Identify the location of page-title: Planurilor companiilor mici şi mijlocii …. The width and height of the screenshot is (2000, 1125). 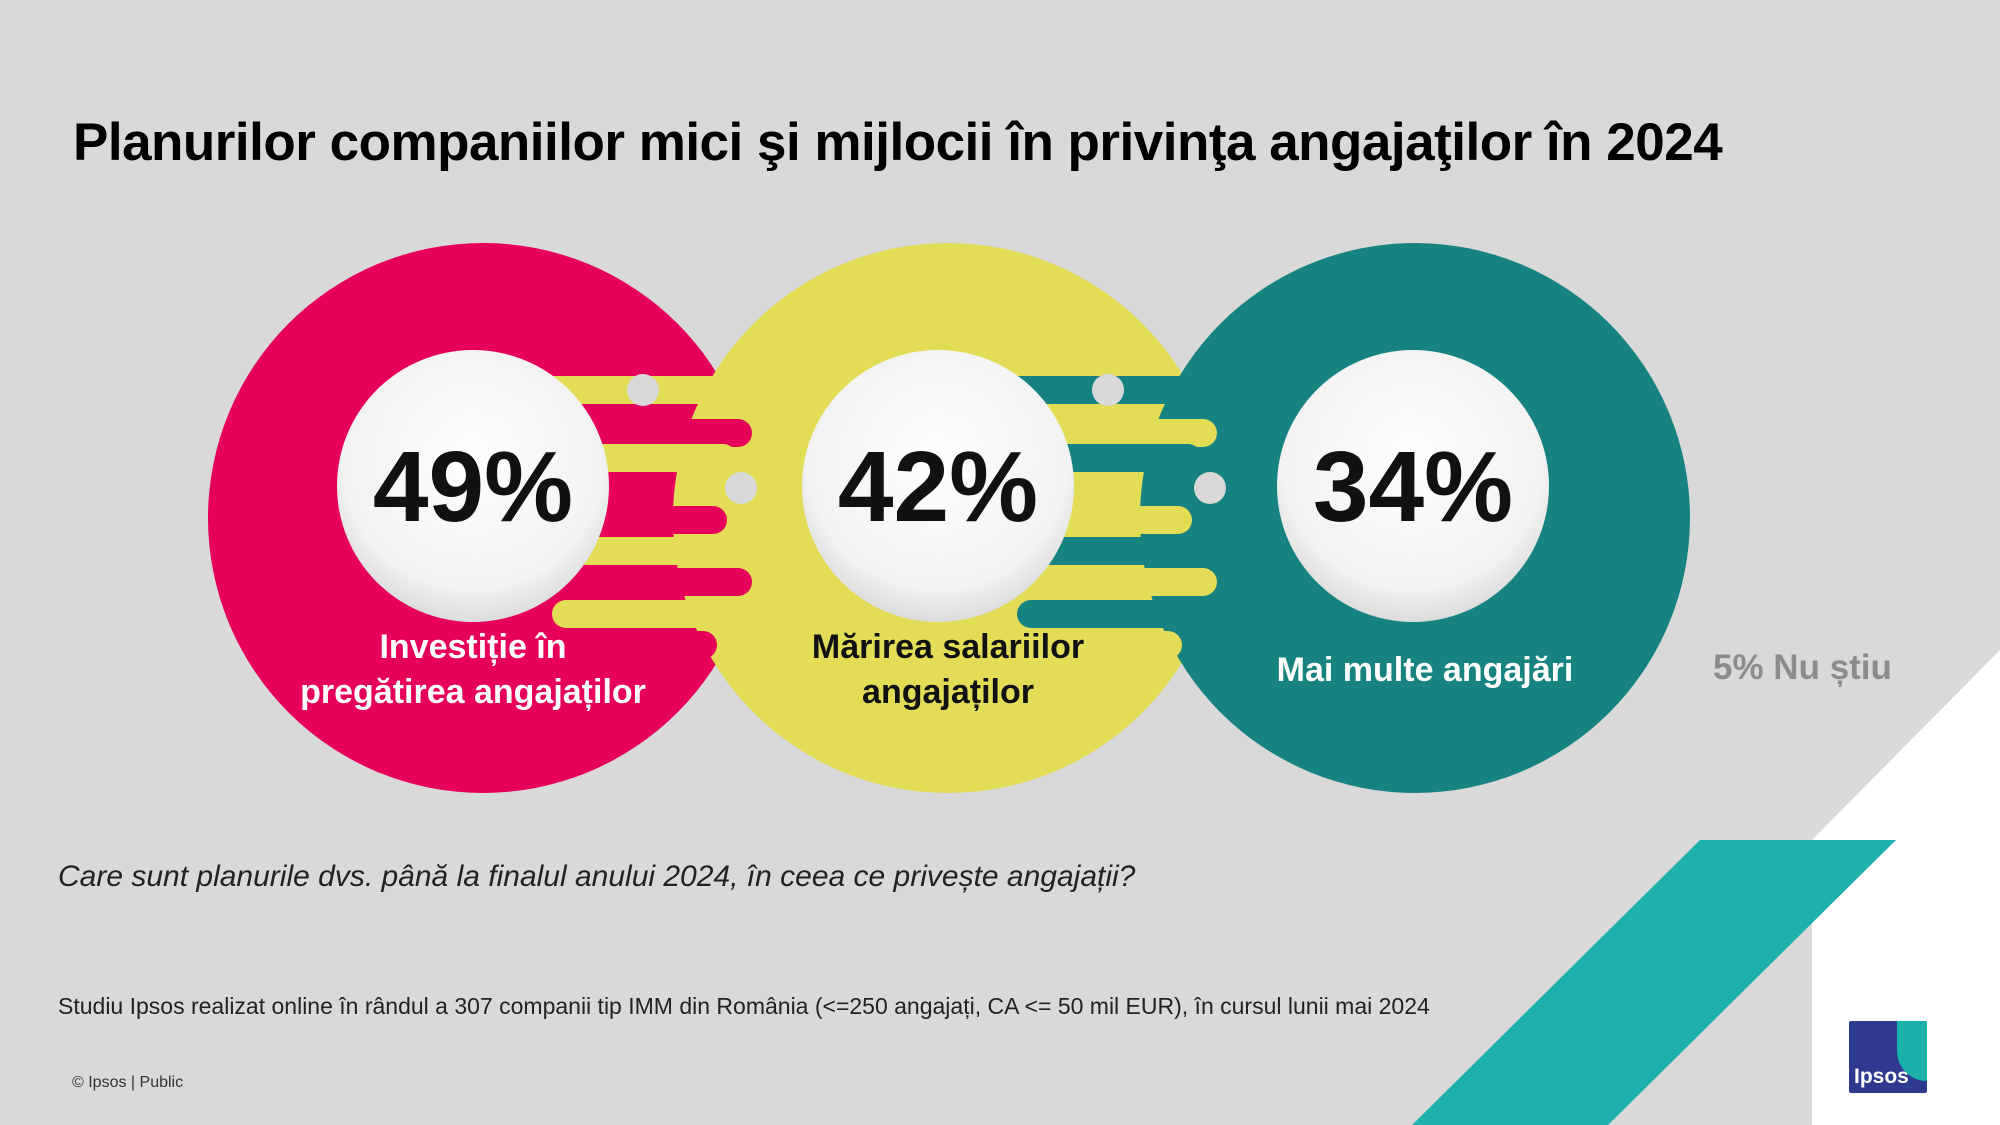
(898, 142).